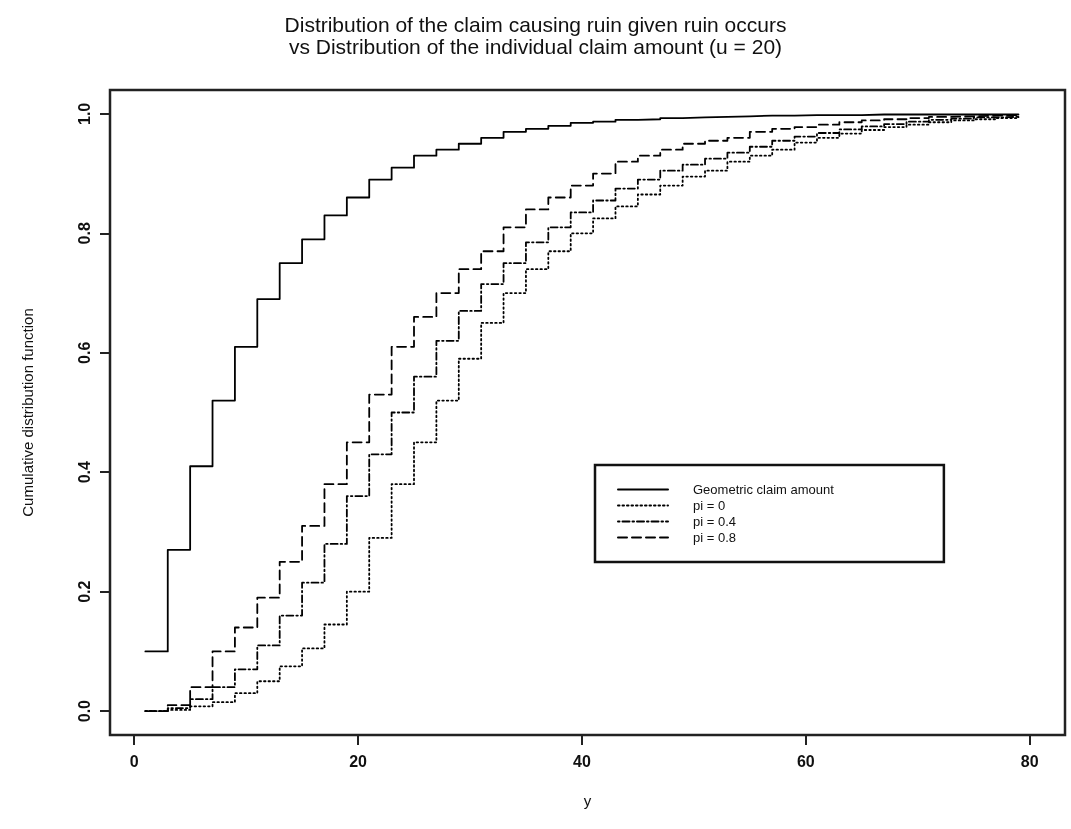  Describe the element at coordinates (805, 761) in the screenshot. I see `x-tick-label: 60` at that location.